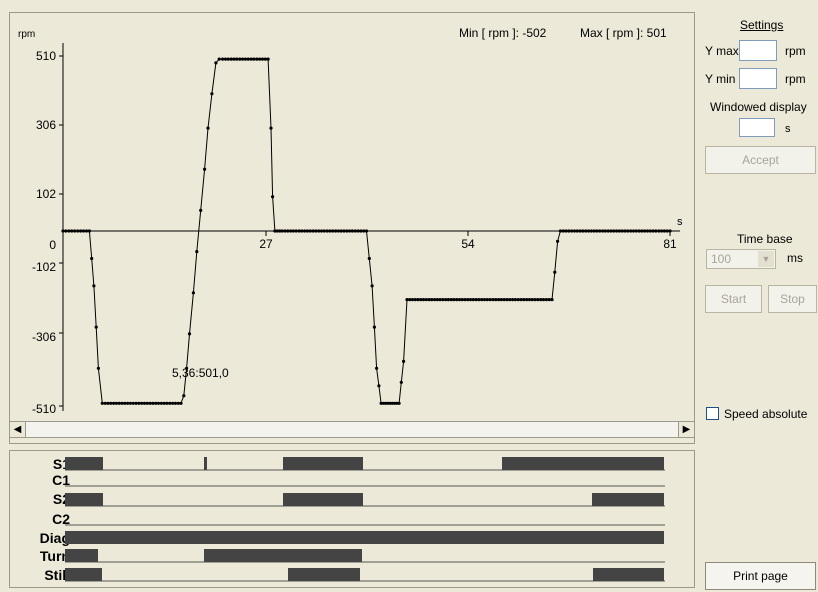 Image resolution: width=818 pixels, height=592 pixels. Describe the element at coordinates (758, 50) in the screenshot. I see `ymax-input` at that location.